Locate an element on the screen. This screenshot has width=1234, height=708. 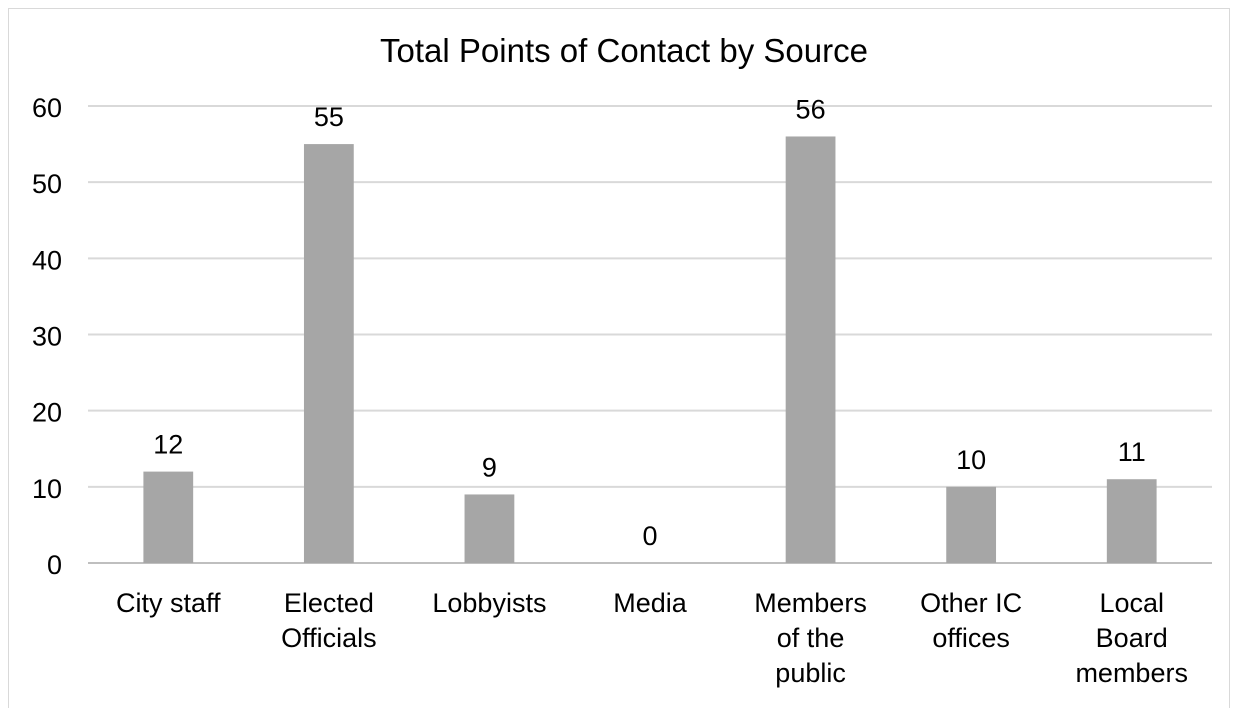
data-label: 9 is located at coordinates (489, 467).